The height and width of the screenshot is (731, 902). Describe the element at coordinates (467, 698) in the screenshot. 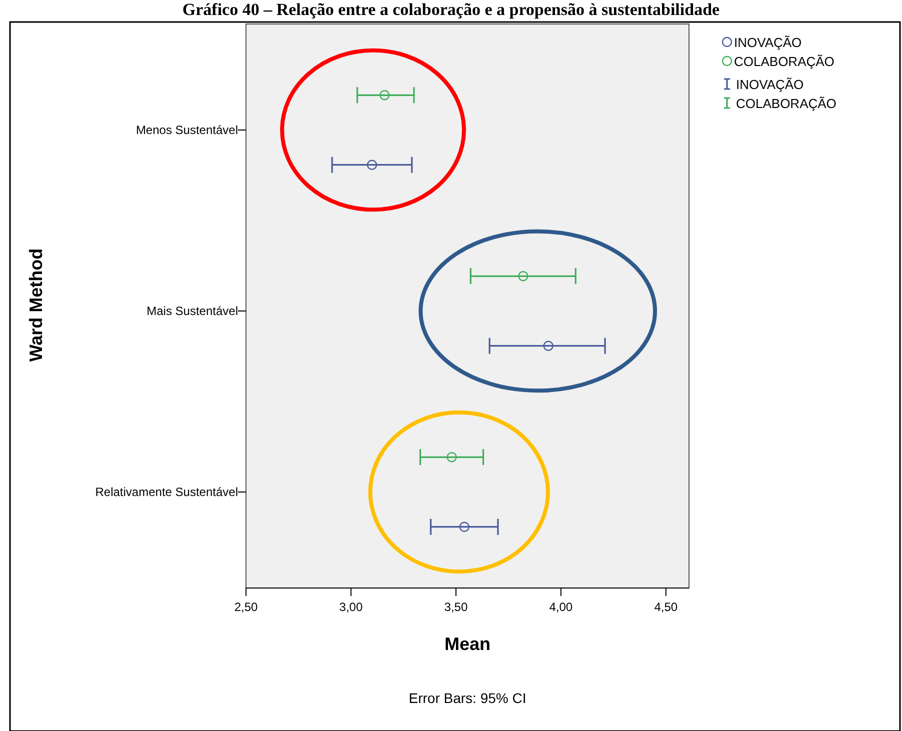

I see `text: Error Bars: 95% CI` at that location.